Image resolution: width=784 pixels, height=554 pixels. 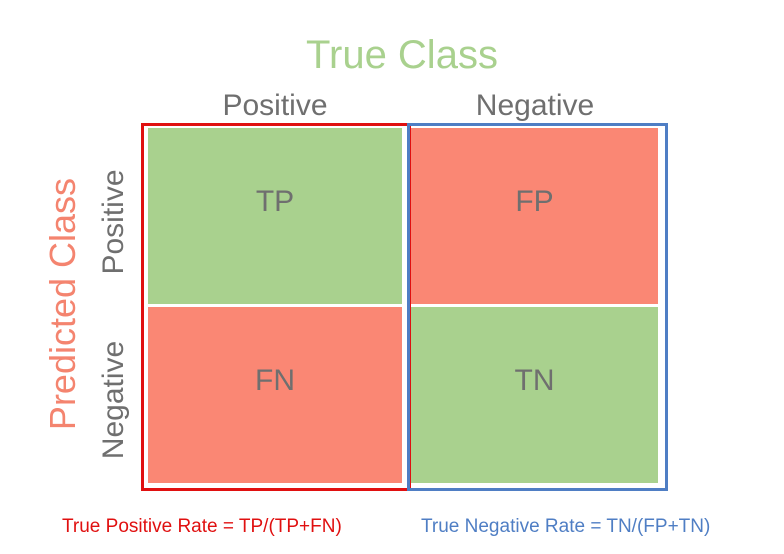 What do you see at coordinates (402, 55) in the screenshot?
I see `true-class-title: True Class` at bounding box center [402, 55].